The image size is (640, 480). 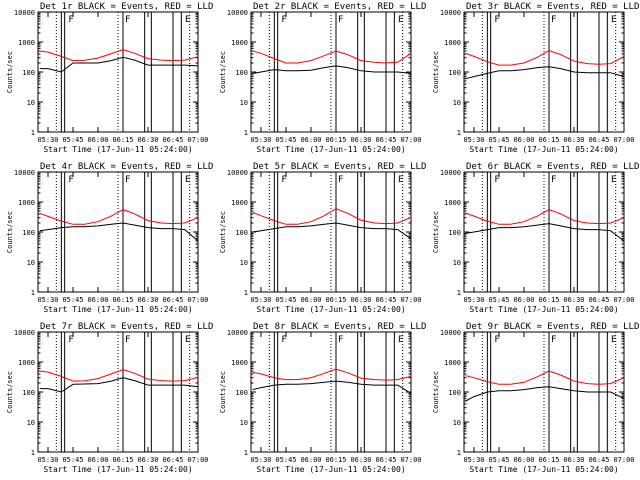 I want to click on panel-title: Det 7r BLACK = Events, RED = LLD, so click(x=126, y=327).